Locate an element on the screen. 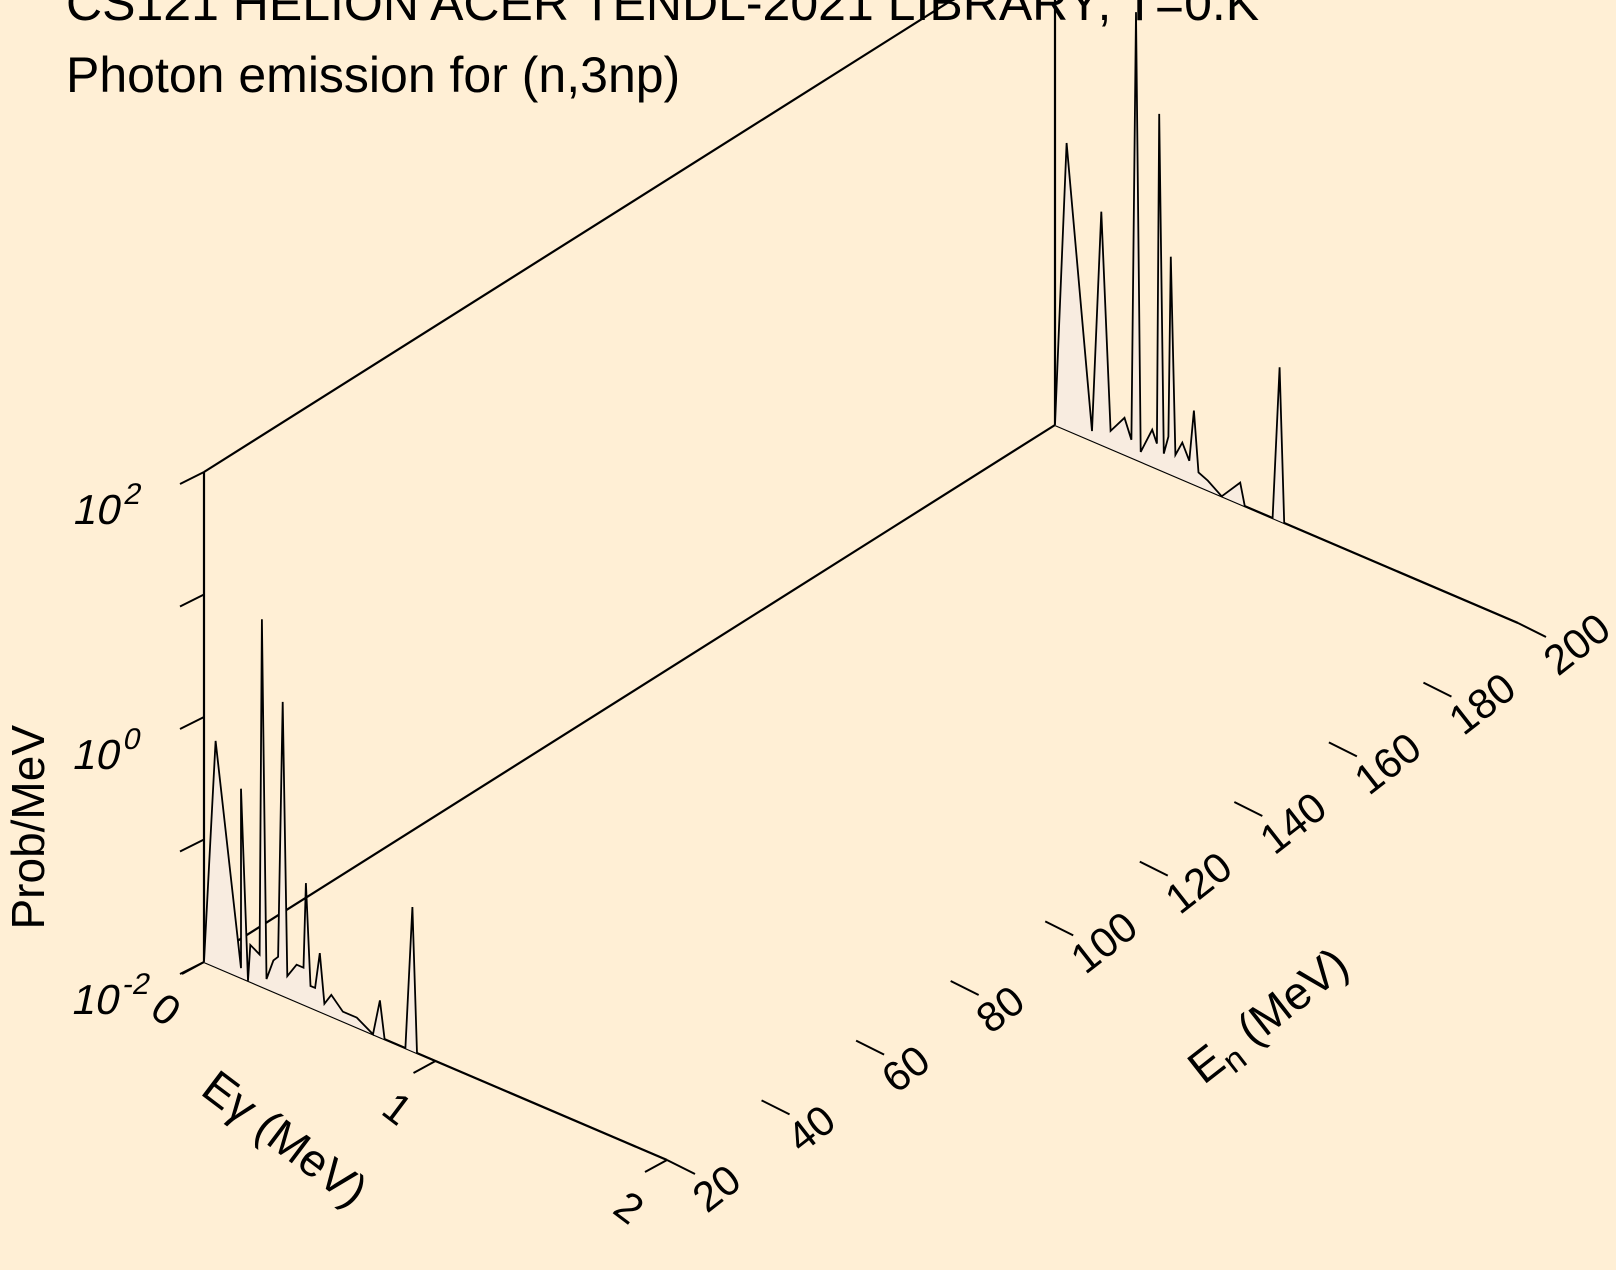 The image size is (1616, 1270). y-tick-label: 40 is located at coordinates (811, 1129).